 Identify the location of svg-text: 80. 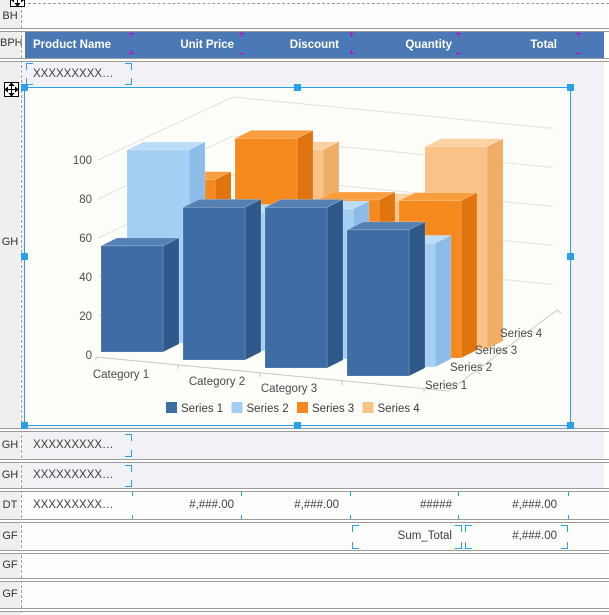
(85, 200).